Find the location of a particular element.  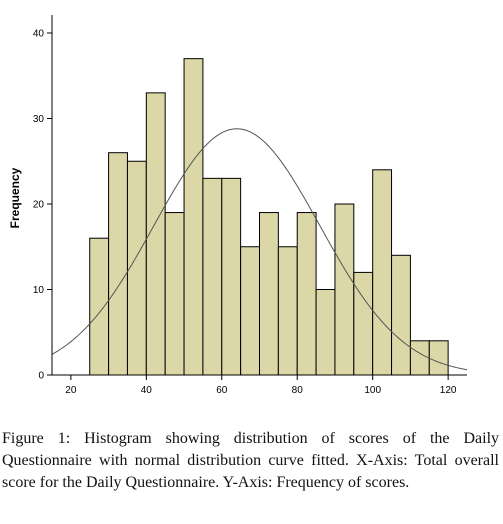

y-tick-label: 20 is located at coordinates (39, 205).